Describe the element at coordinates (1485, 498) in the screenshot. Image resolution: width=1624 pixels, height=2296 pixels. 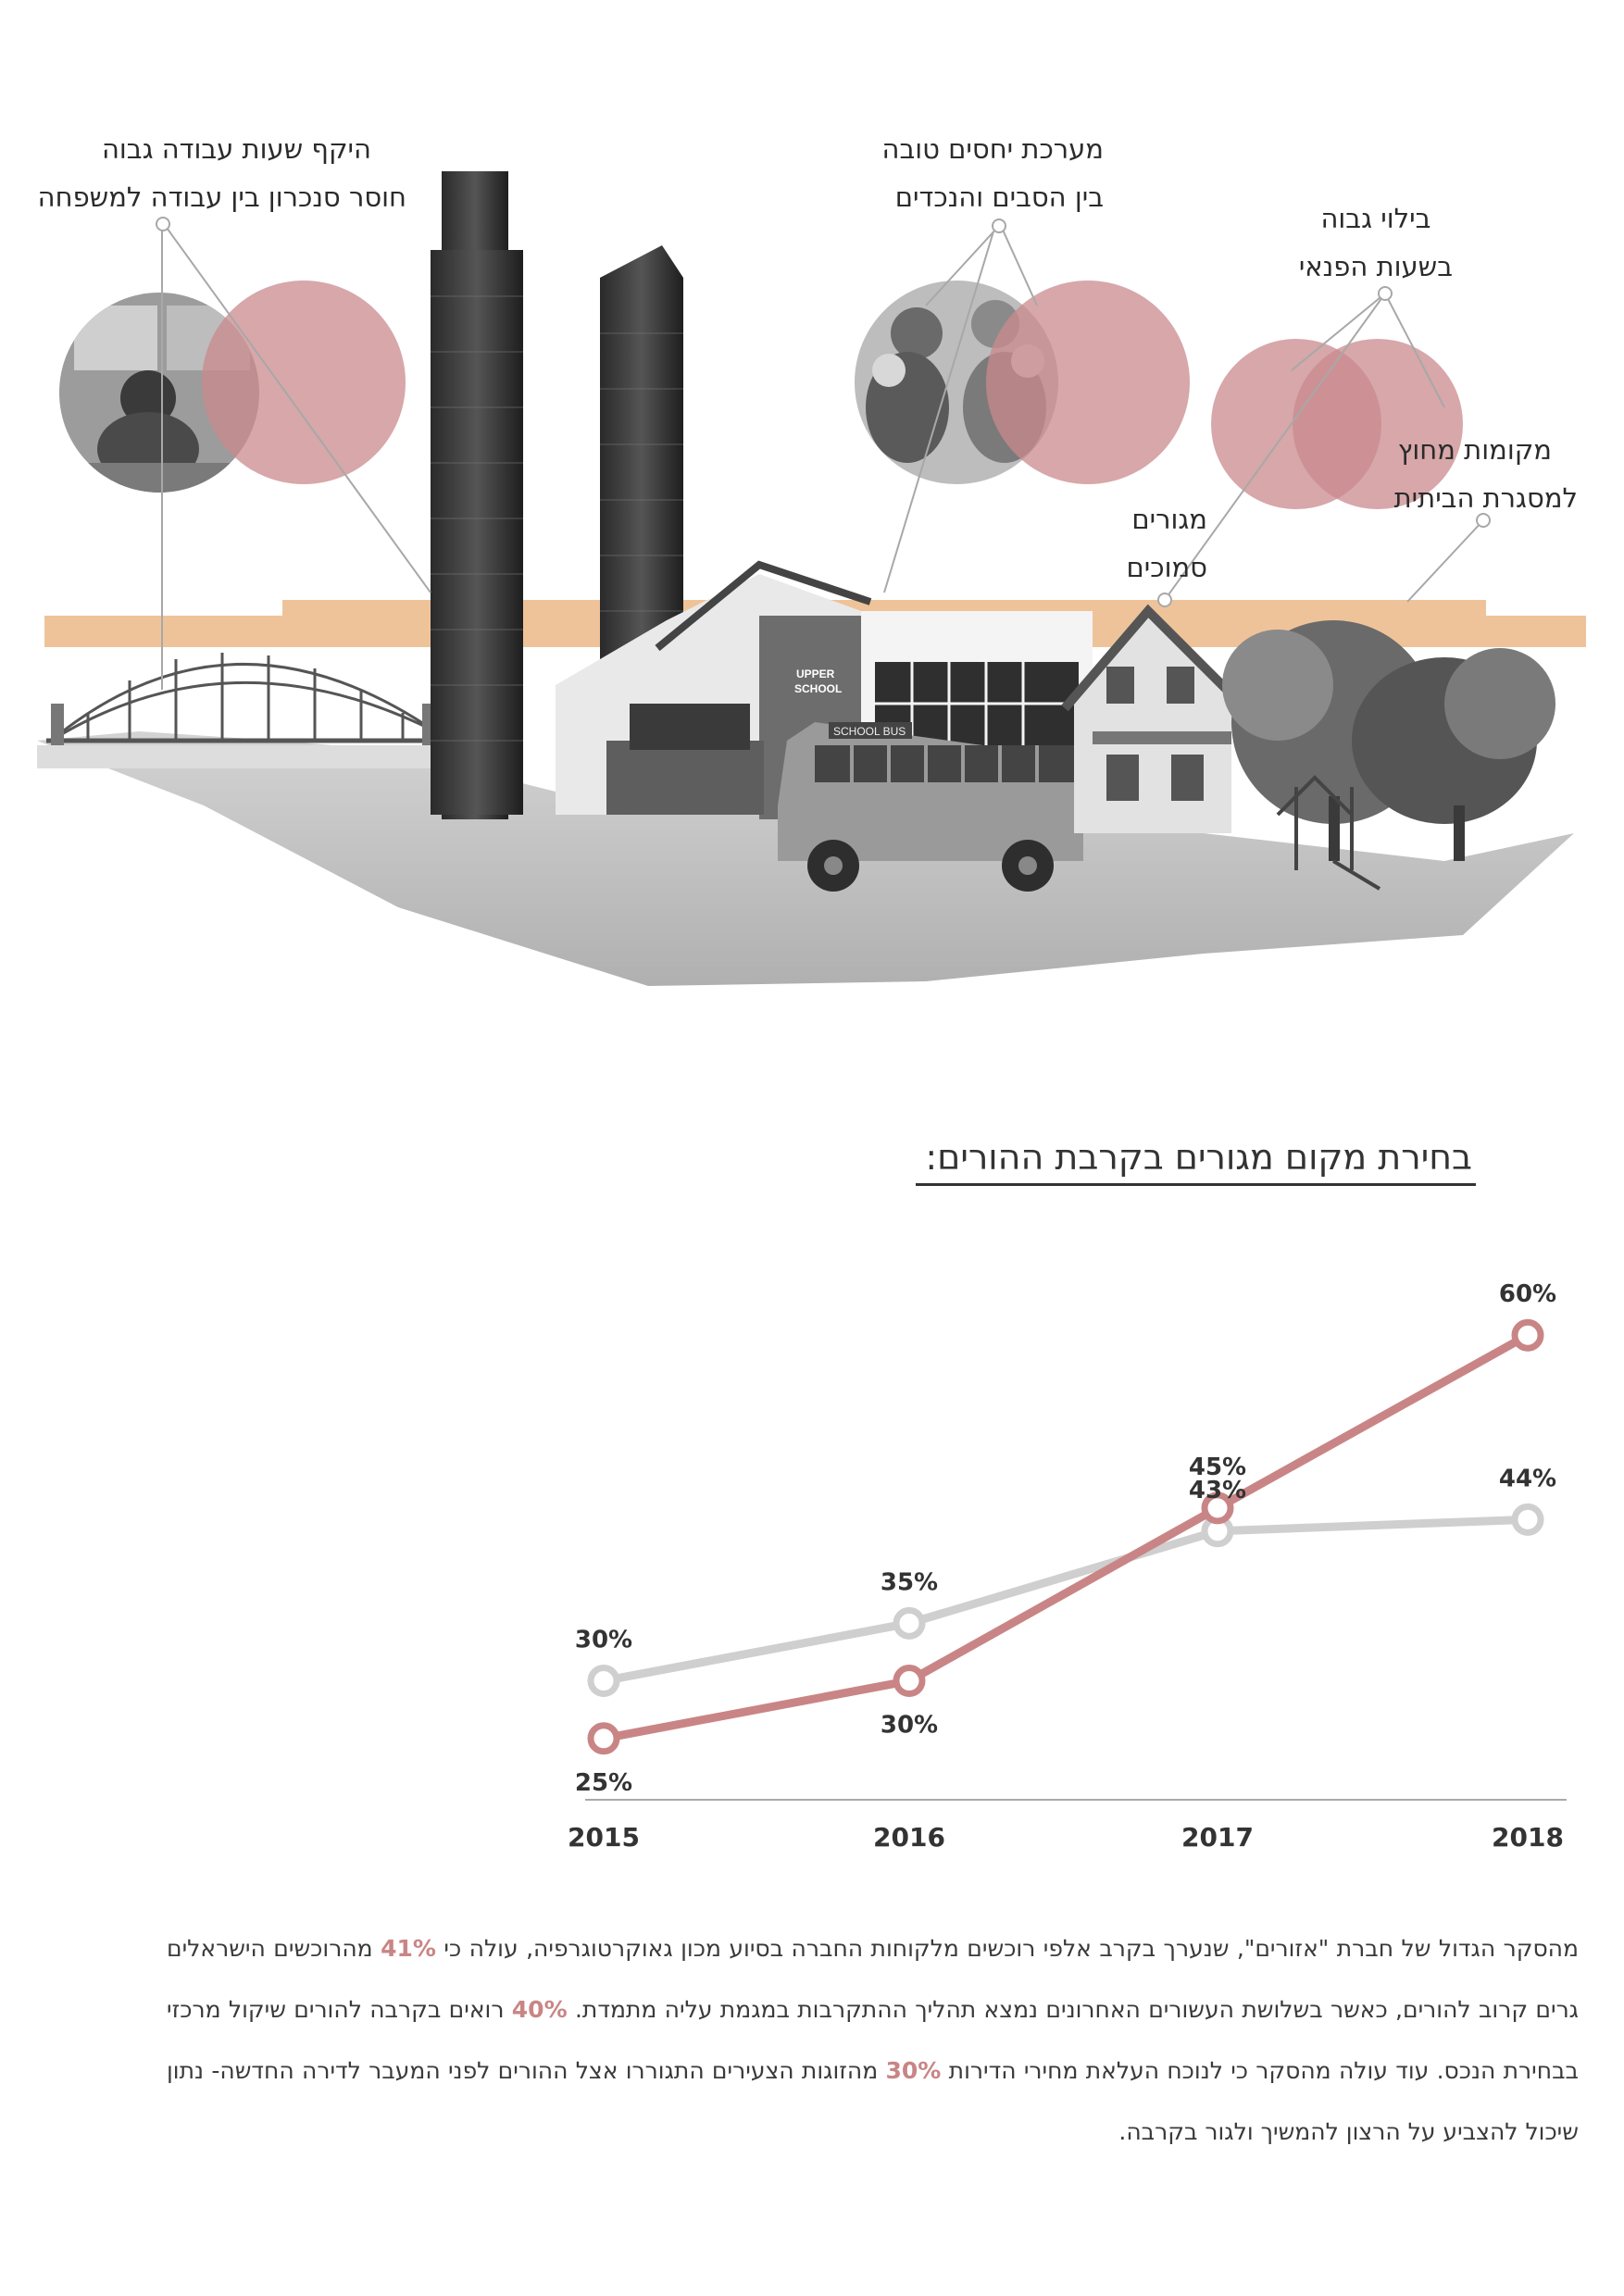
I see `label-outside-home-line-2: למסגרת הביתית` at that location.